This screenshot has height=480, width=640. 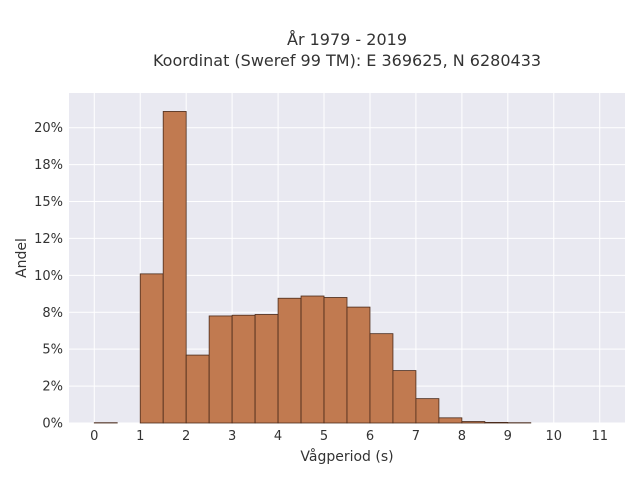 I want to click on x-tick-label: 8, so click(x=462, y=436).